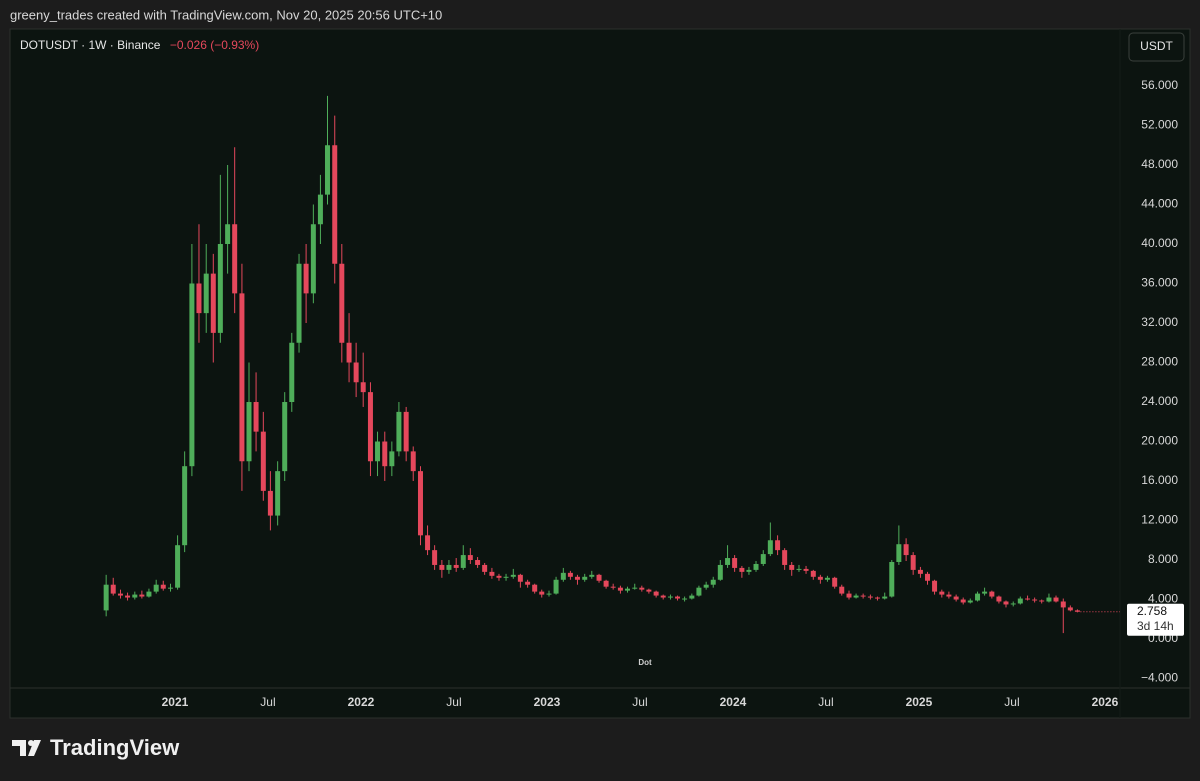 The width and height of the screenshot is (1200, 781). What do you see at coordinates (1105, 702) in the screenshot?
I see `x-tick-label: 2026` at bounding box center [1105, 702].